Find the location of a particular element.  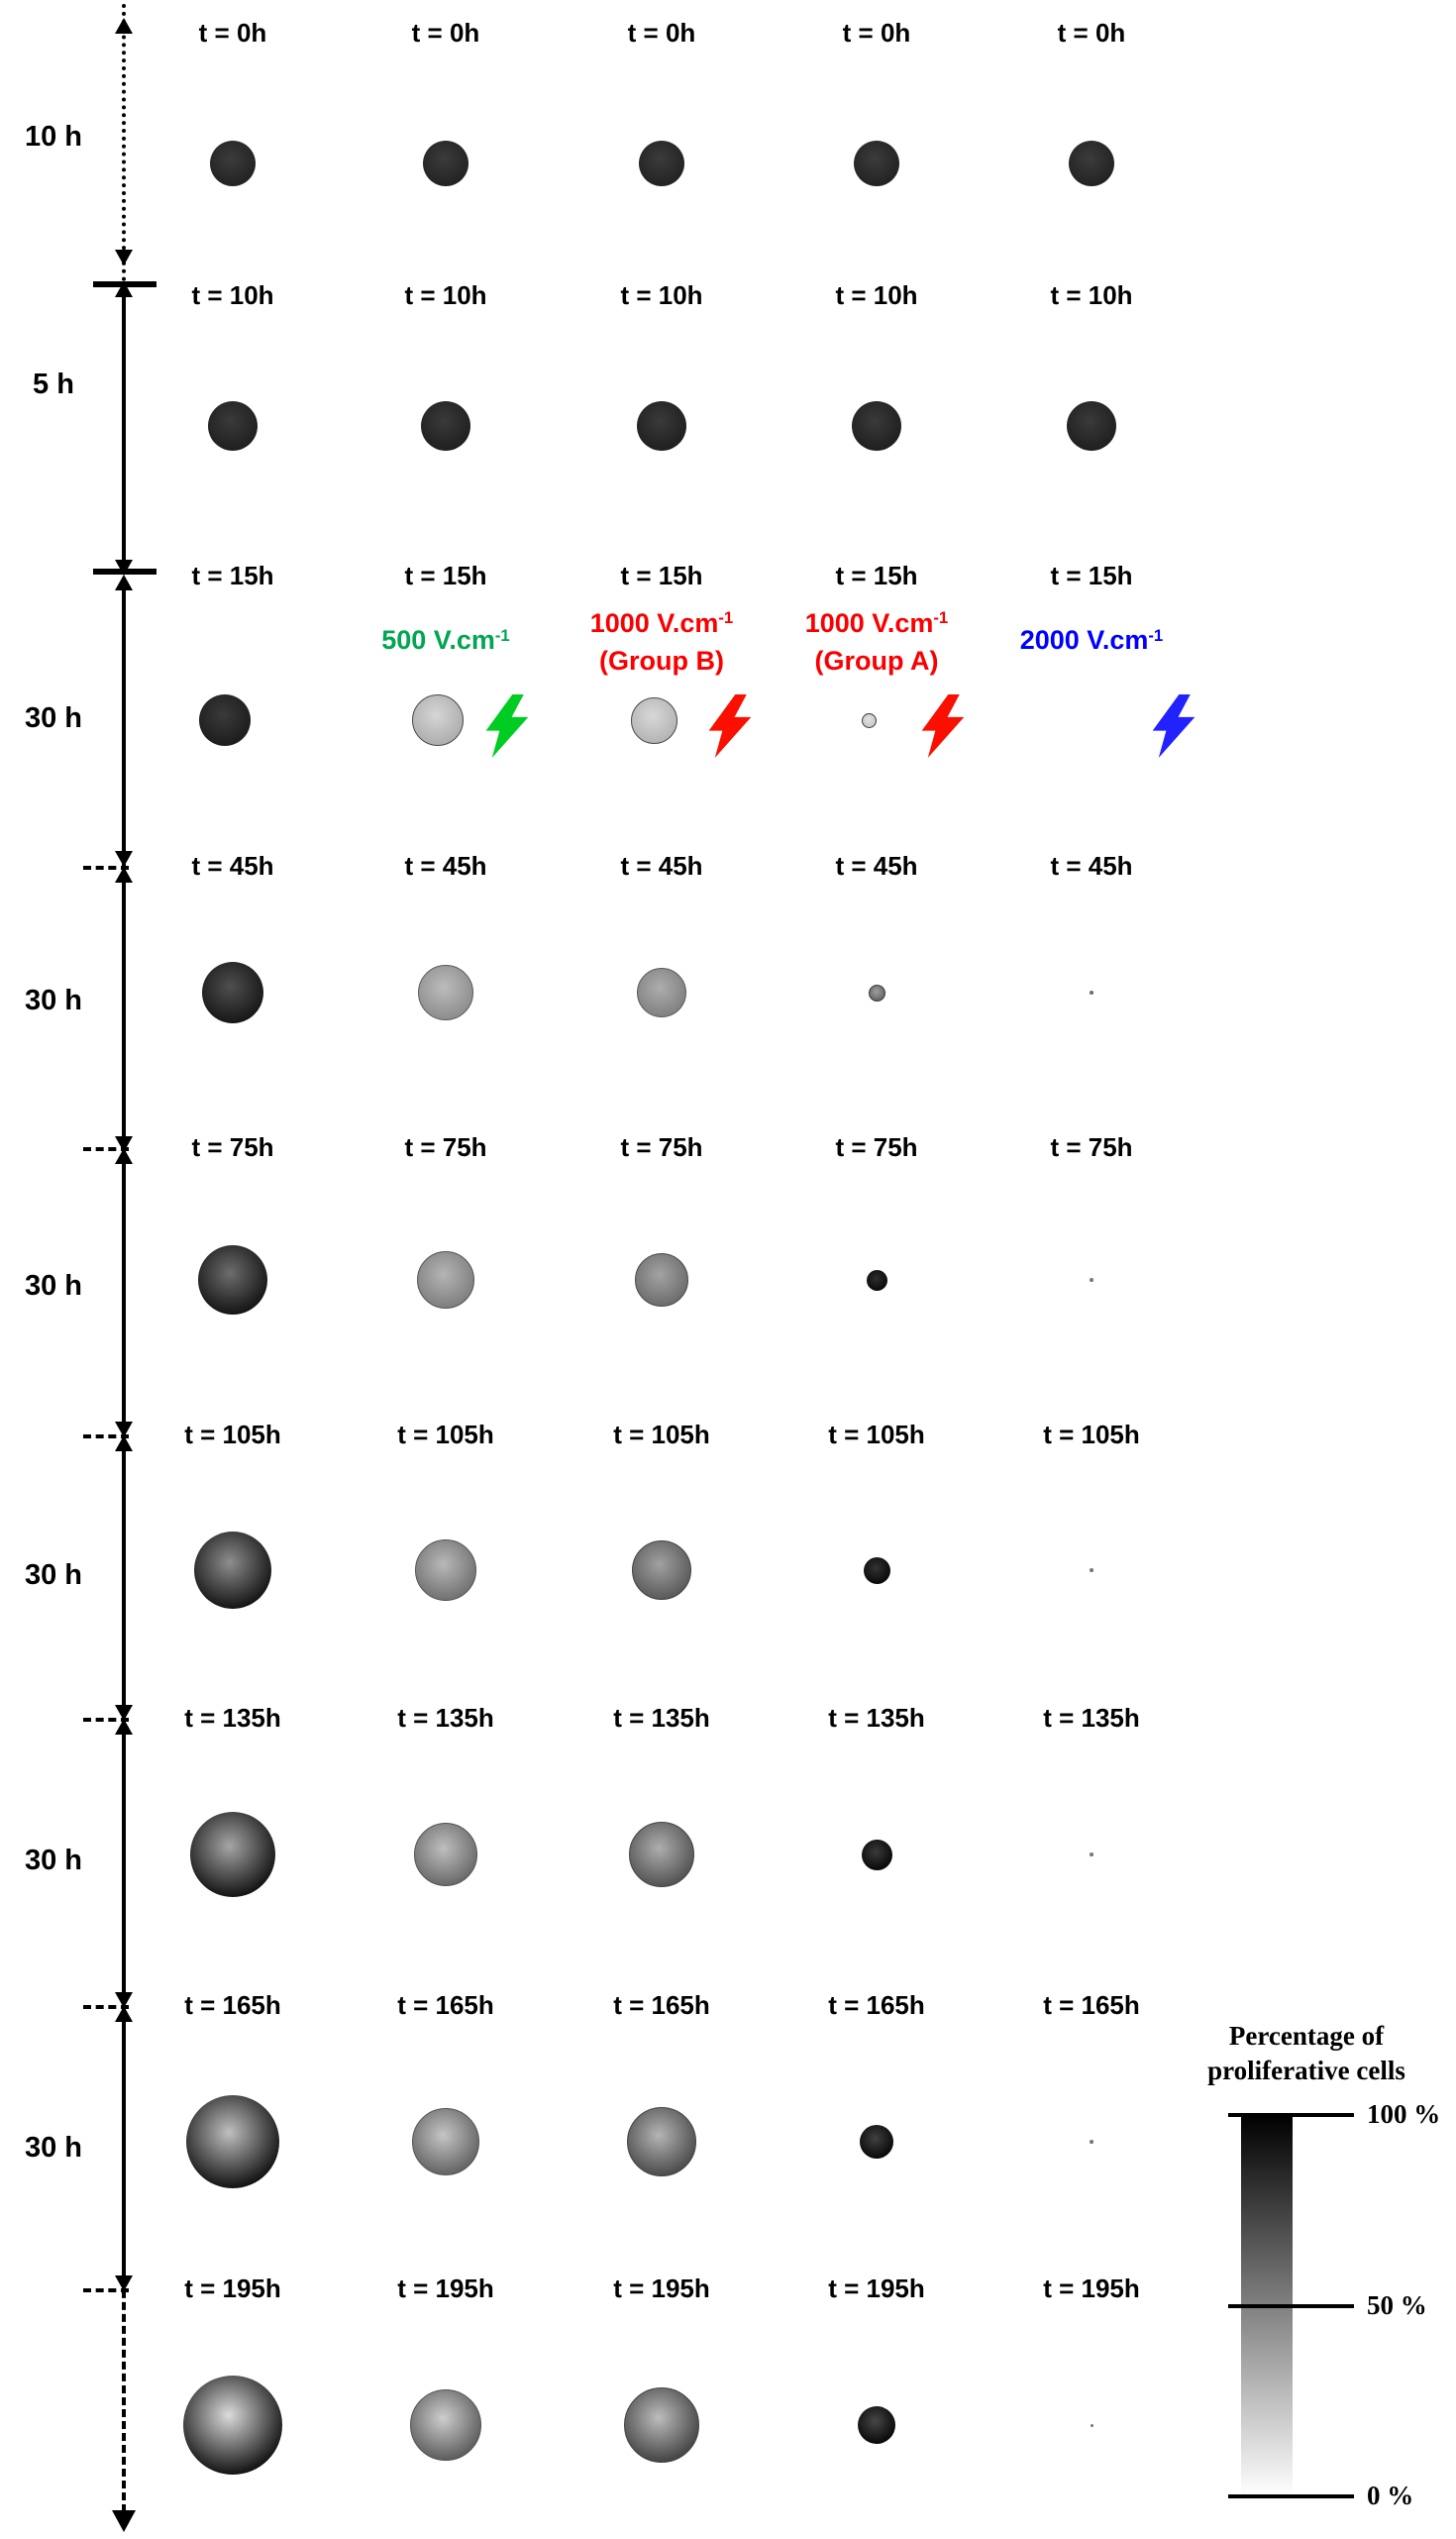

treatment-voltage-text: 500 V.cm is located at coordinates (438, 640).